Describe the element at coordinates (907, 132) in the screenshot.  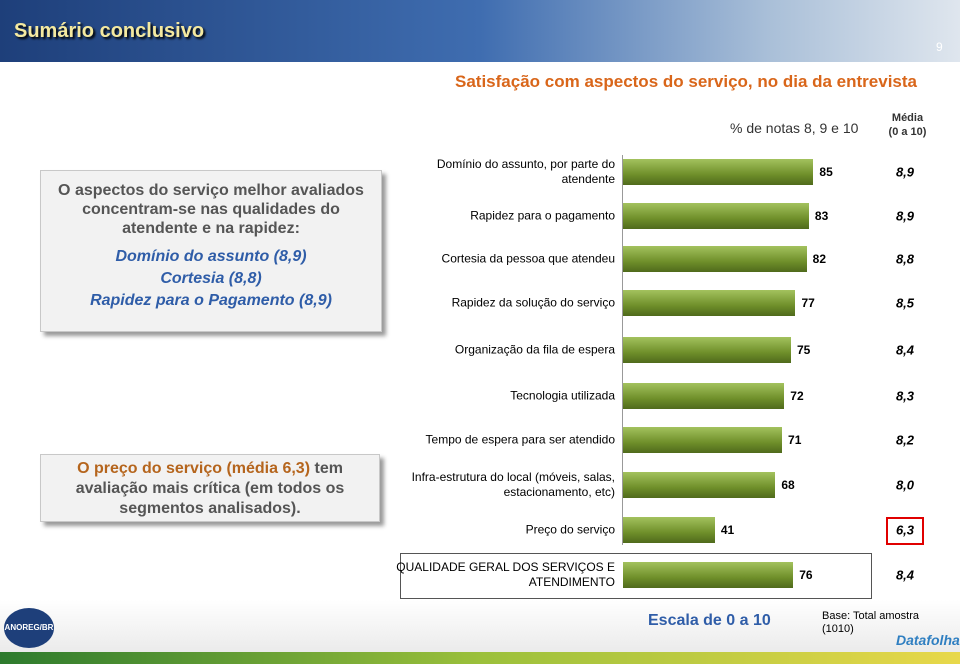
I see `average-subtitle: (0 a 10)` at that location.